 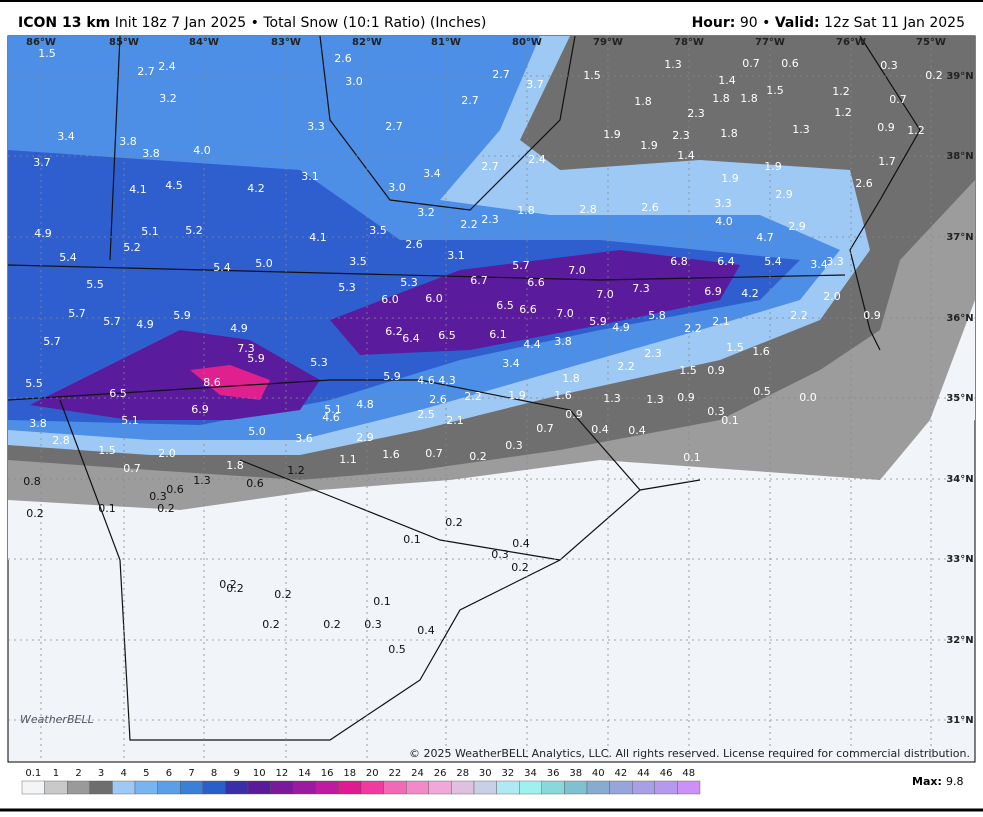 What do you see at coordinates (508, 773) in the screenshot?
I see `colorbar-label: 32` at bounding box center [508, 773].